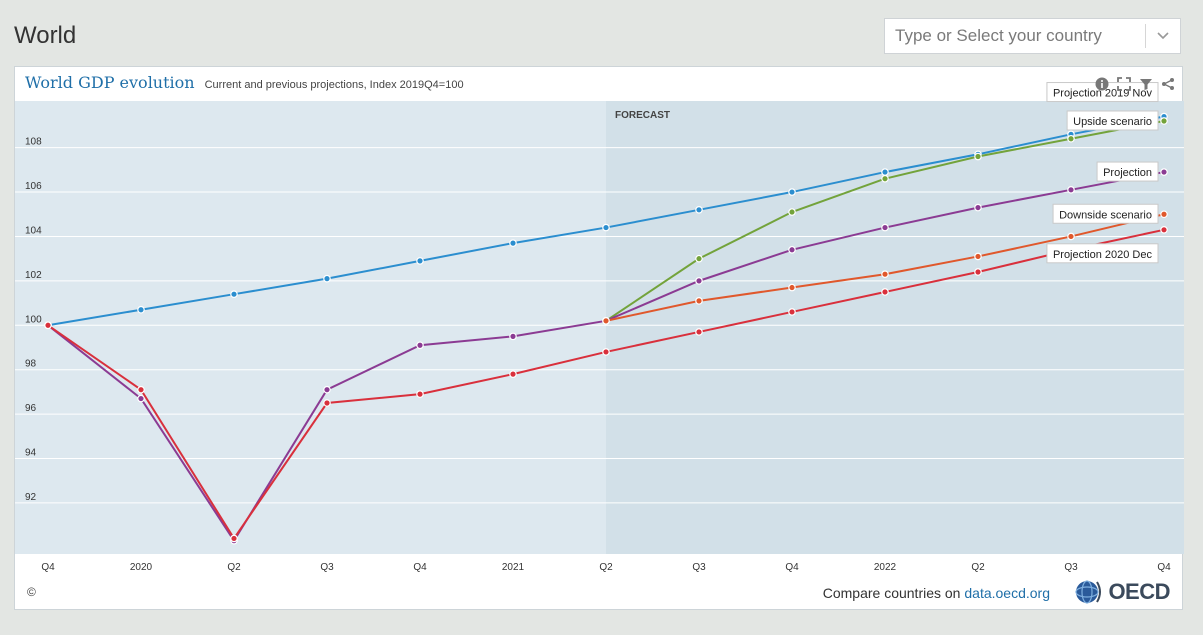  I want to click on compare-countries-text: Compare countries on data.oecd.org, so click(936, 593).